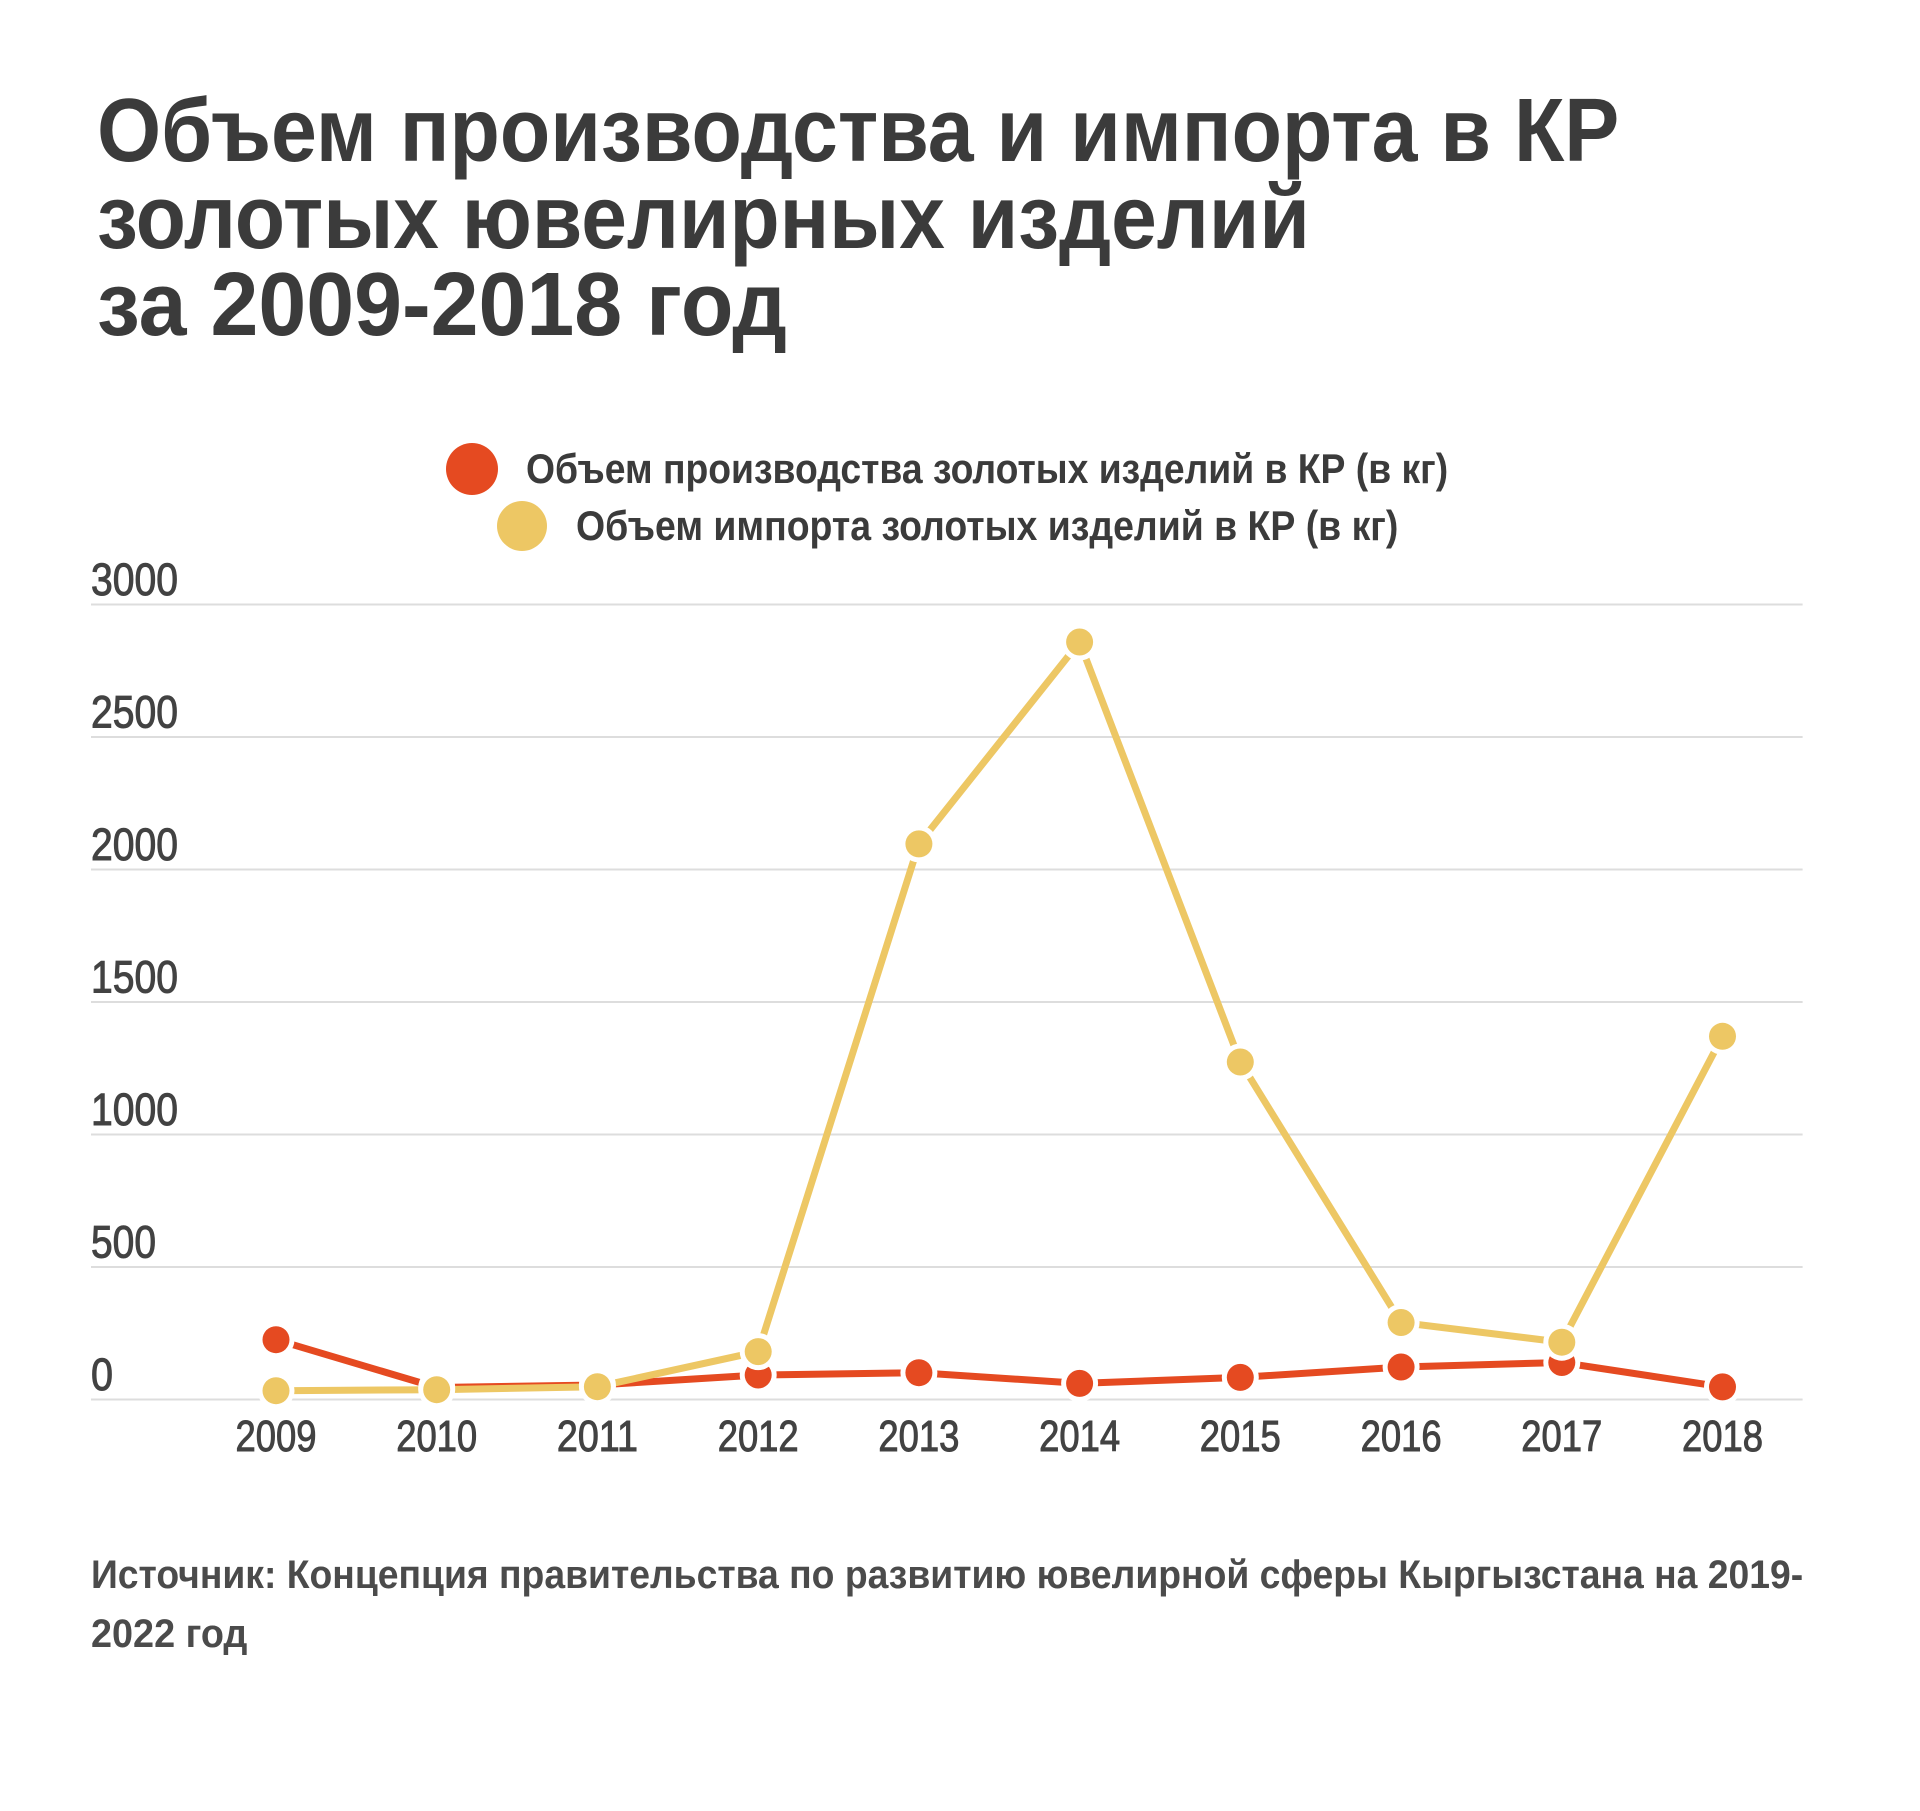  Describe the element at coordinates (1722, 1436) in the screenshot. I see `svg-text: 2018` at that location.